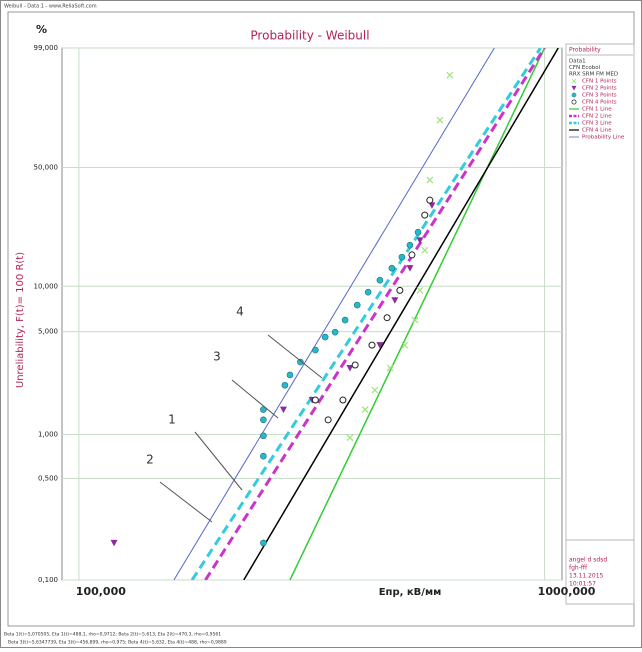  I want to click on legend-title: Probability, so click(585, 50).